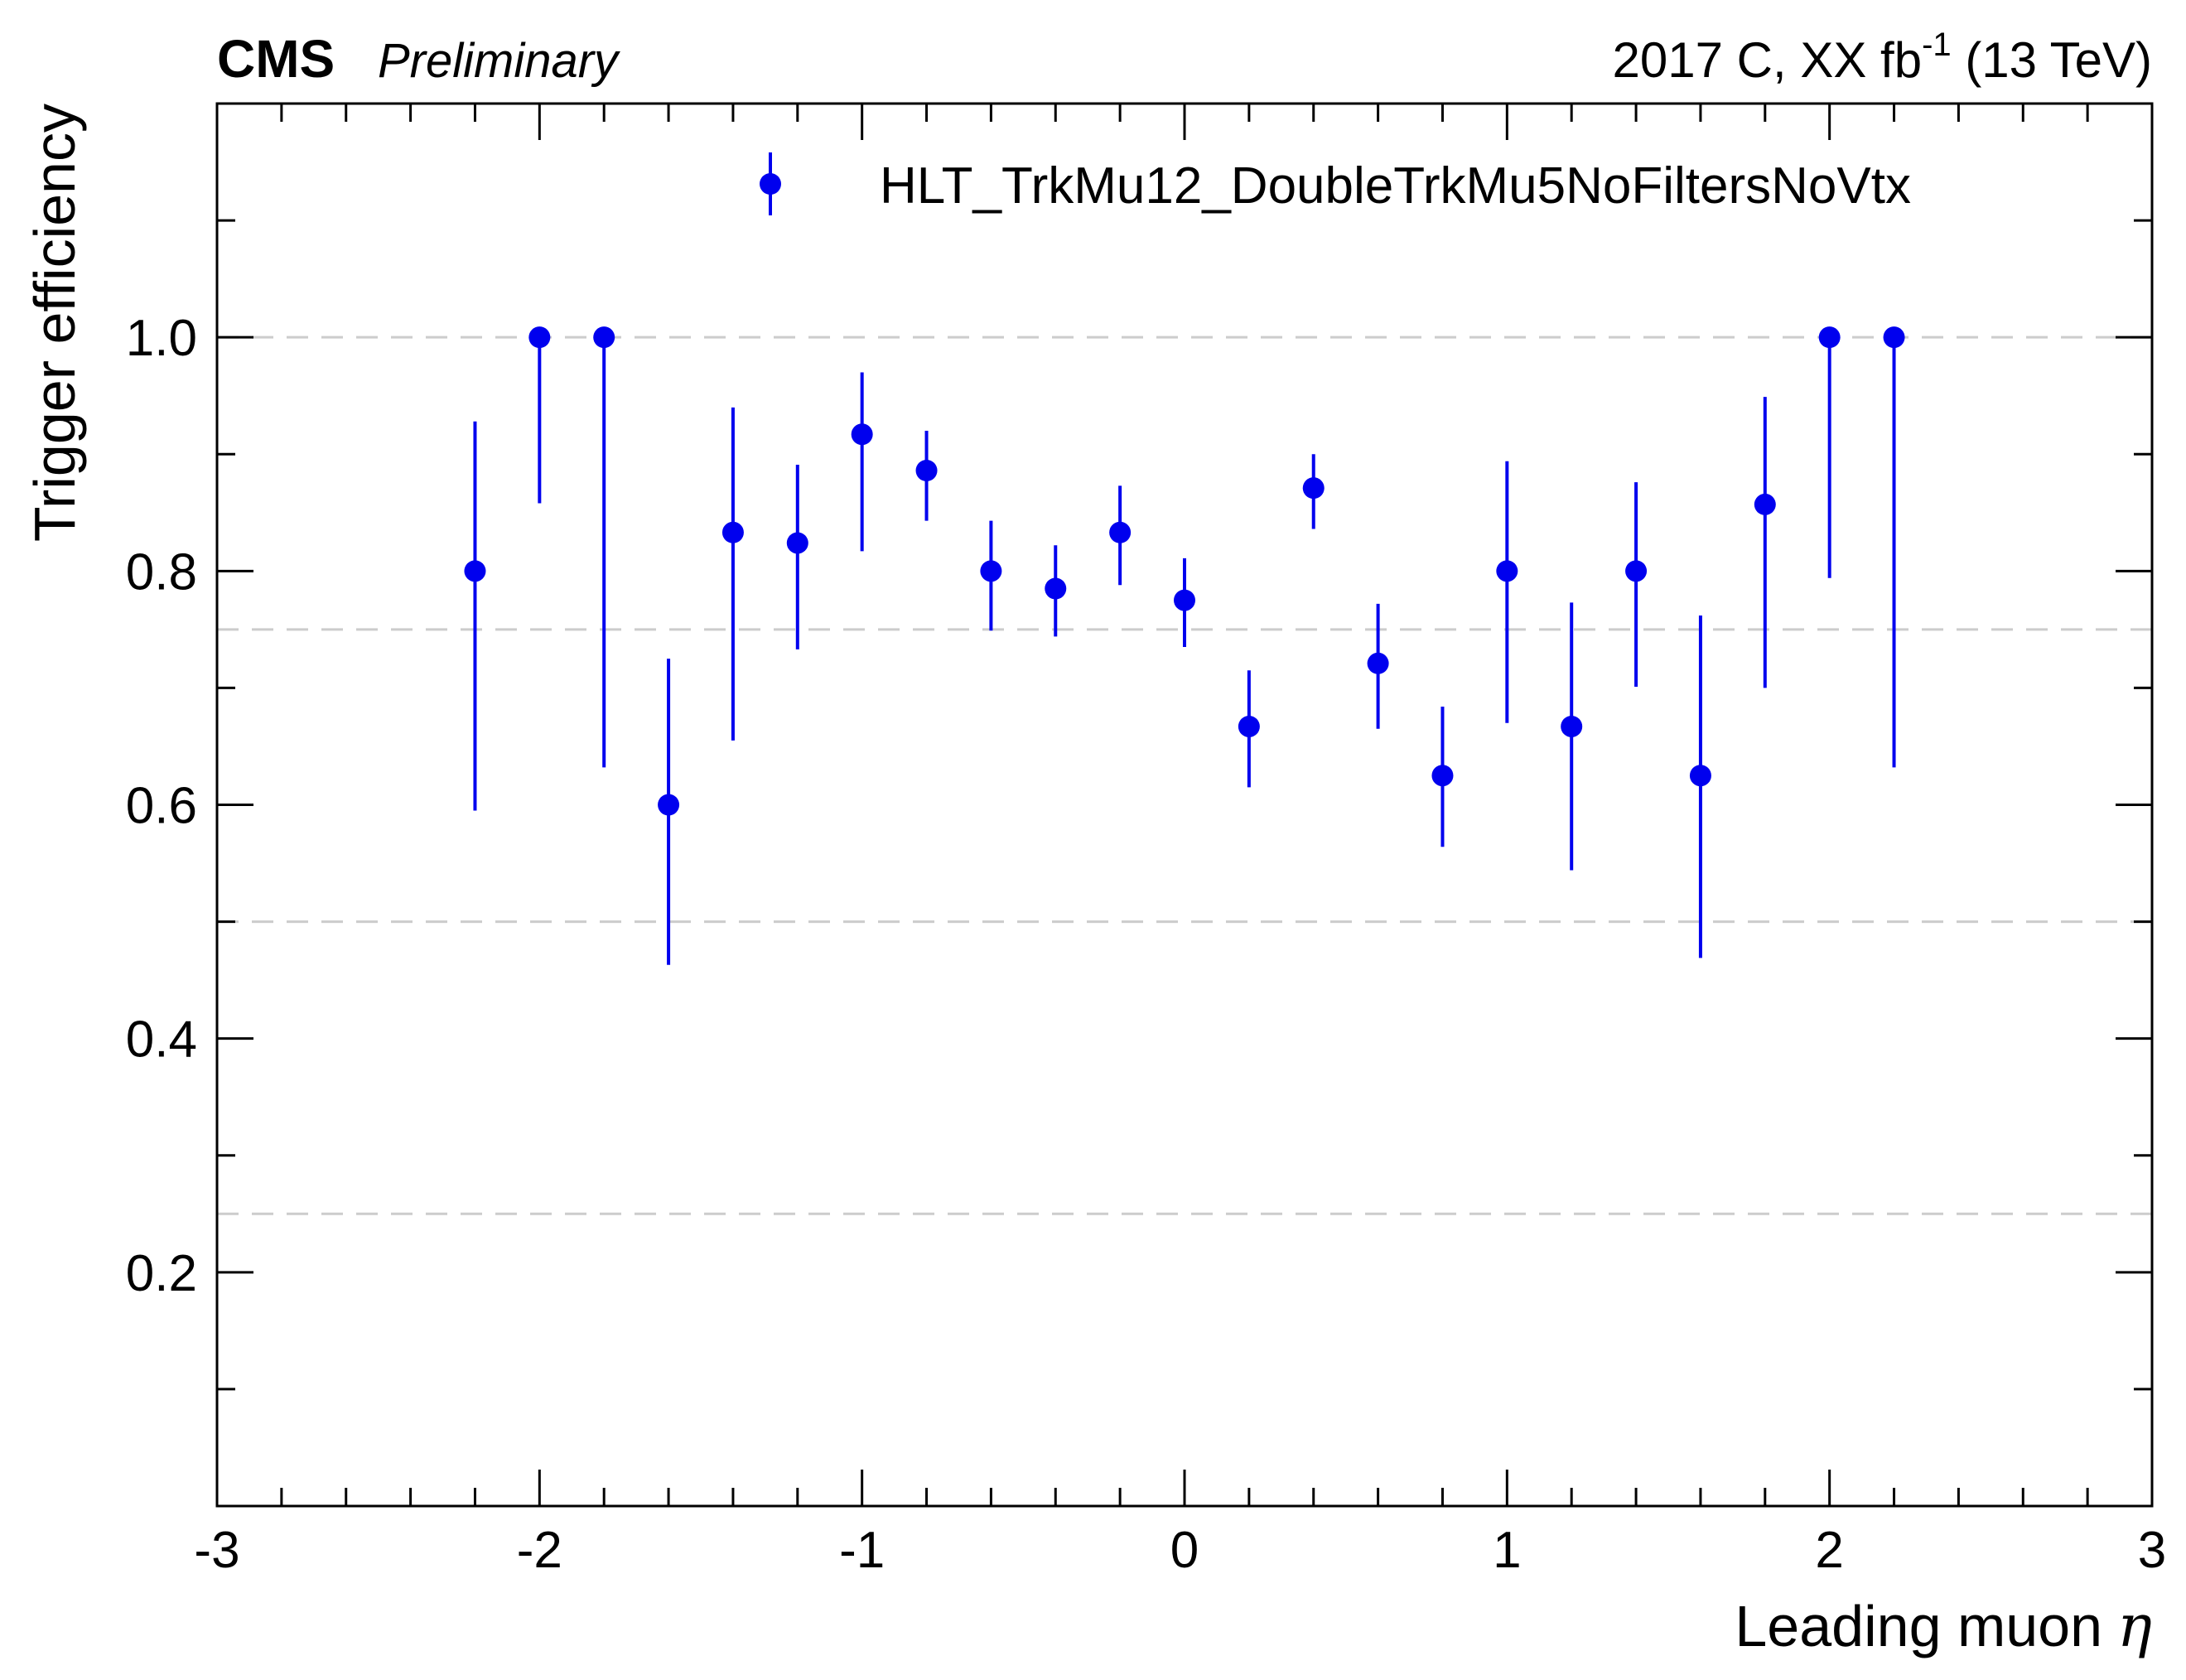 The height and width of the screenshot is (1680, 2186). Describe the element at coordinates (161, 1273) in the screenshot. I see `y-tick-label: 0.2` at that location.